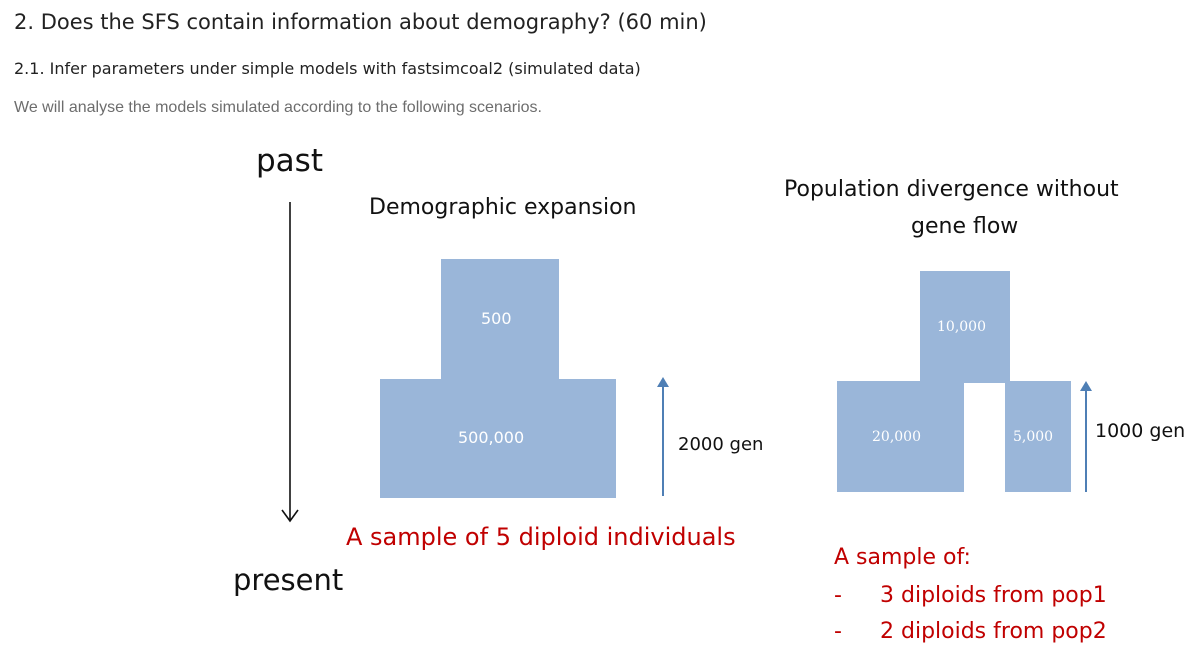 The image size is (1198, 662). I want to click on divergence-pop2, so click(1038, 436).